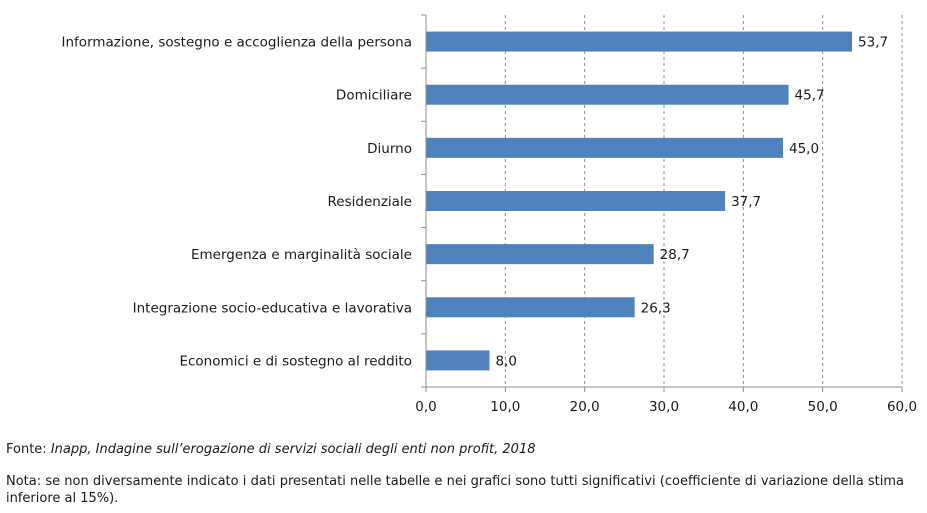  I want to click on data-label: 37,7, so click(746, 202).